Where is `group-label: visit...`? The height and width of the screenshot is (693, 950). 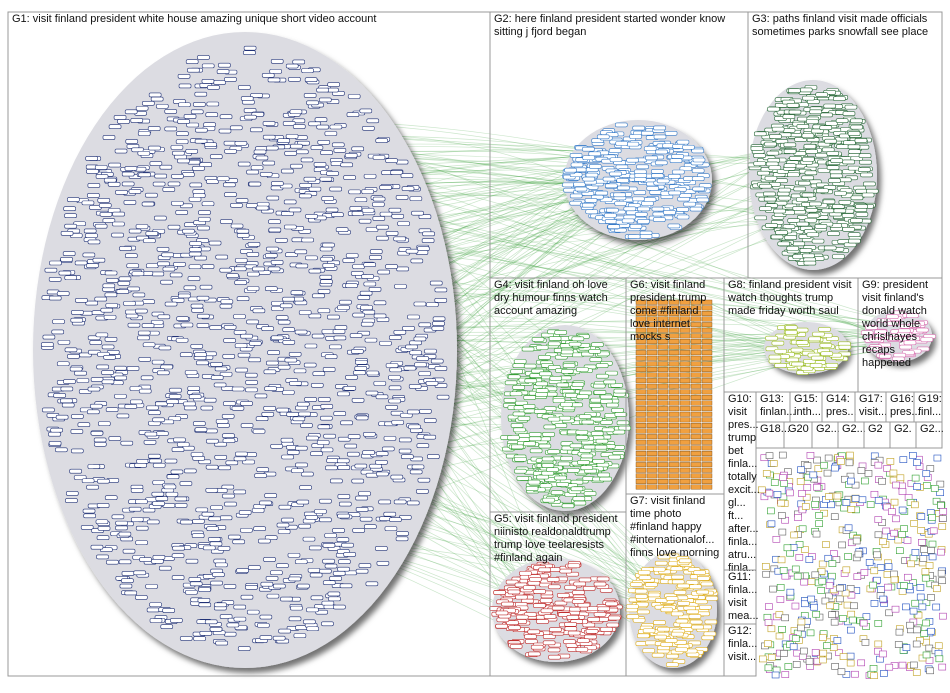 group-label: visit... is located at coordinates (873, 412).